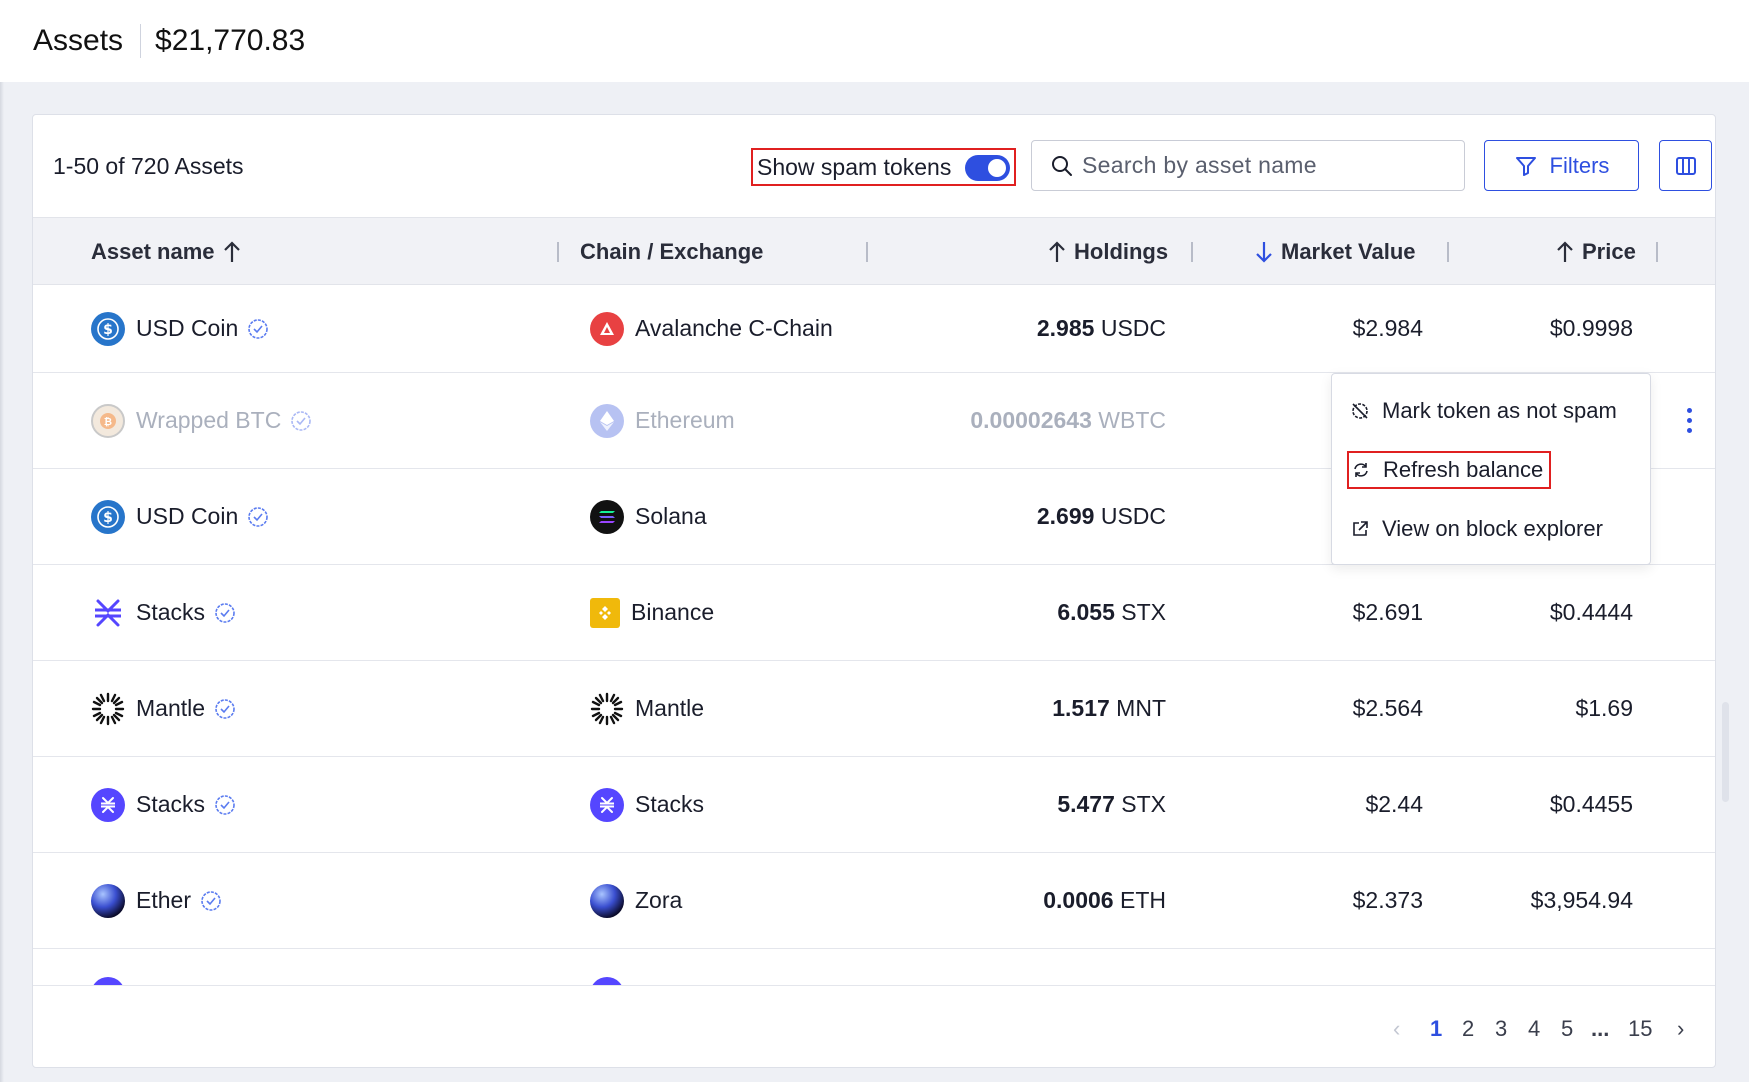 This screenshot has height=1082, width=1749. Describe the element at coordinates (711, 328) in the screenshot. I see `chain-cell: Avalanche C-Chain` at that location.